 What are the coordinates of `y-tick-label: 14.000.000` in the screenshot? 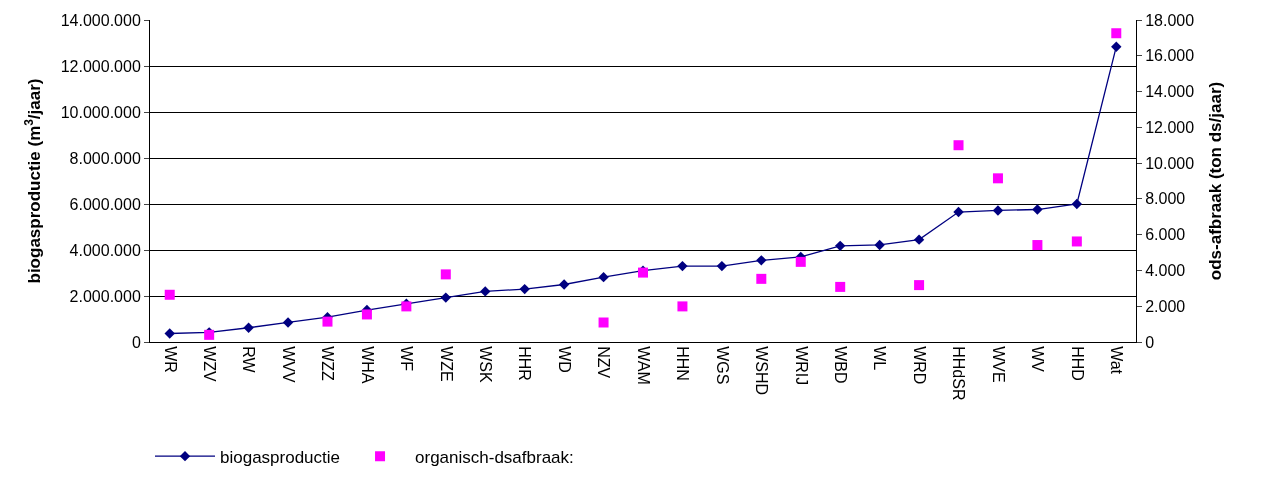 It's located at (100, 20).